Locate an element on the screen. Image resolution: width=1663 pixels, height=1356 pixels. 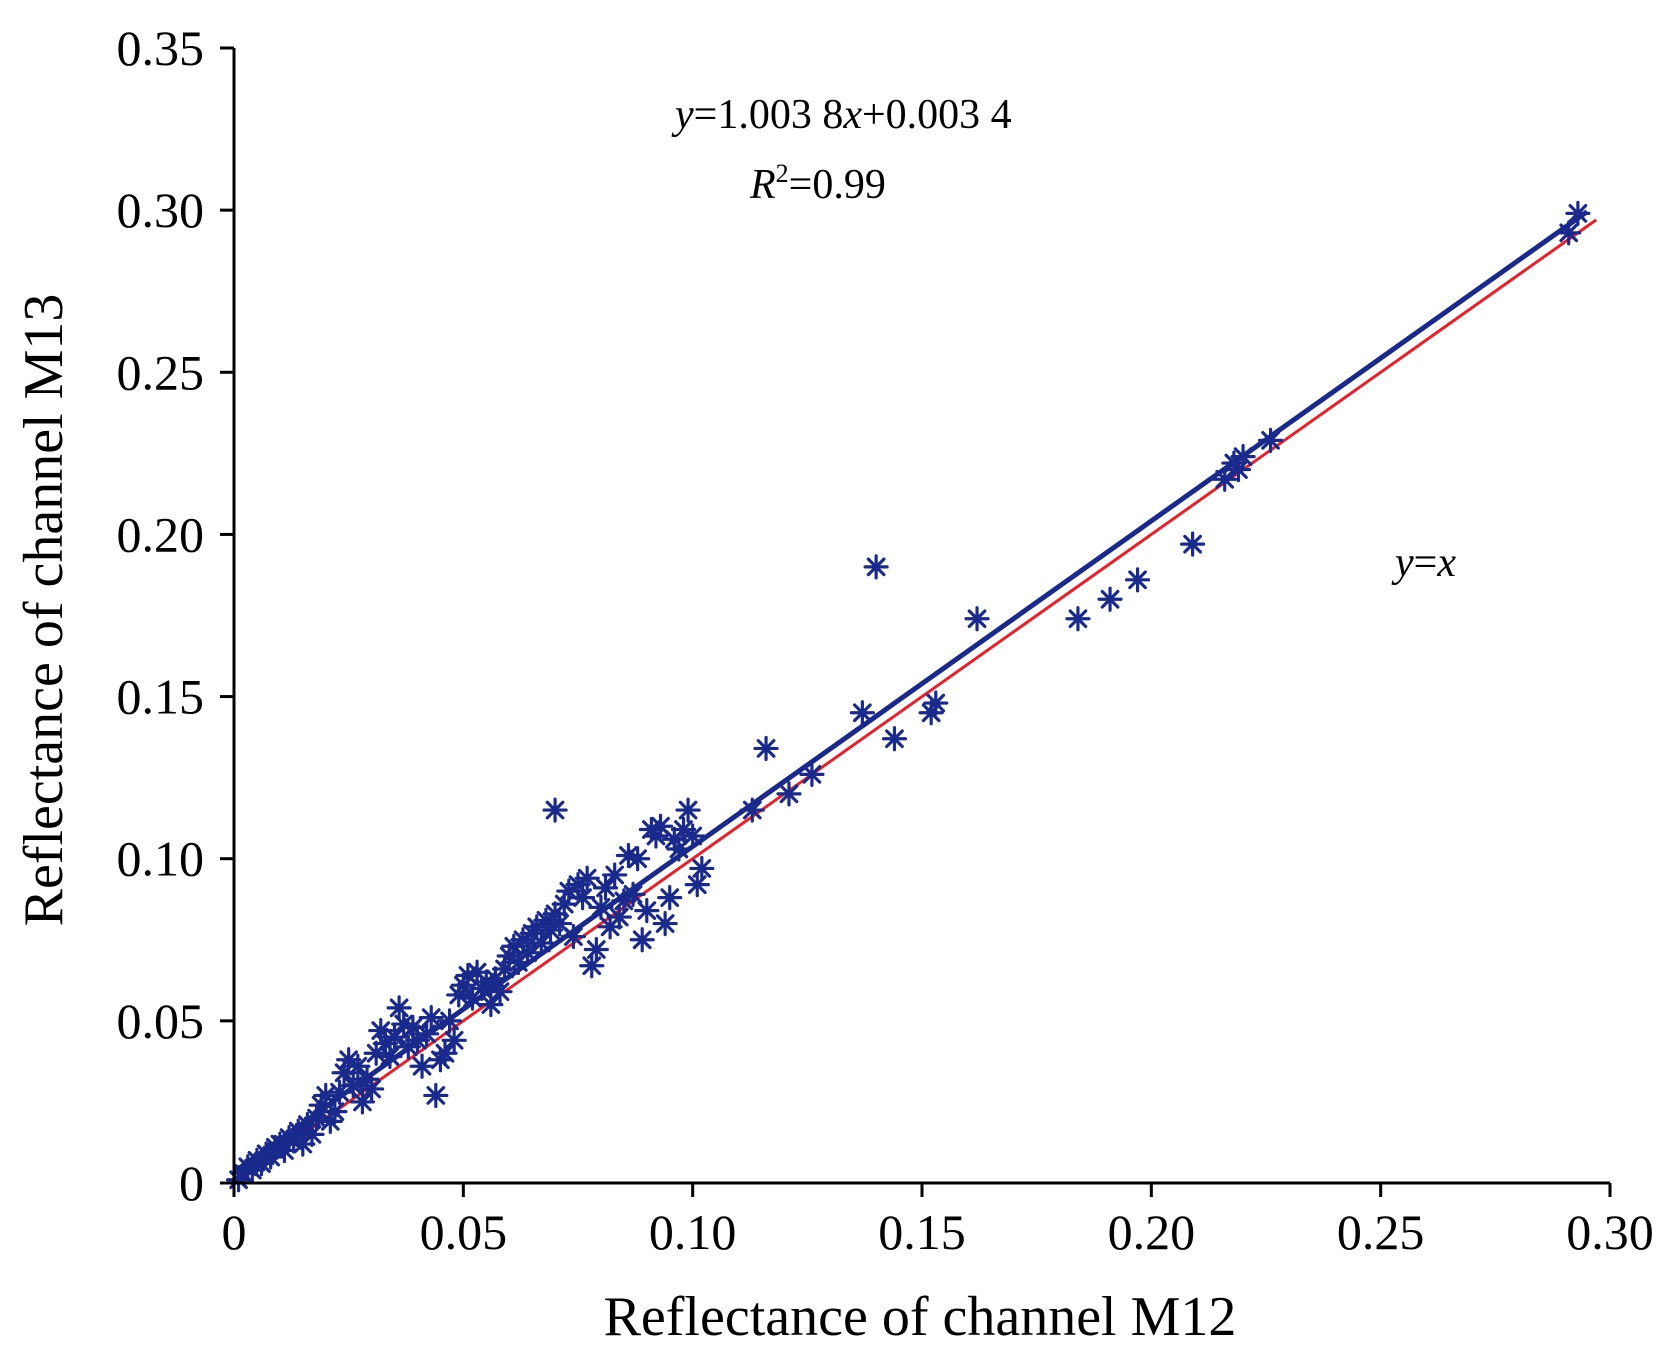
x-tick-label: 0.25 is located at coordinates (1381, 1232).